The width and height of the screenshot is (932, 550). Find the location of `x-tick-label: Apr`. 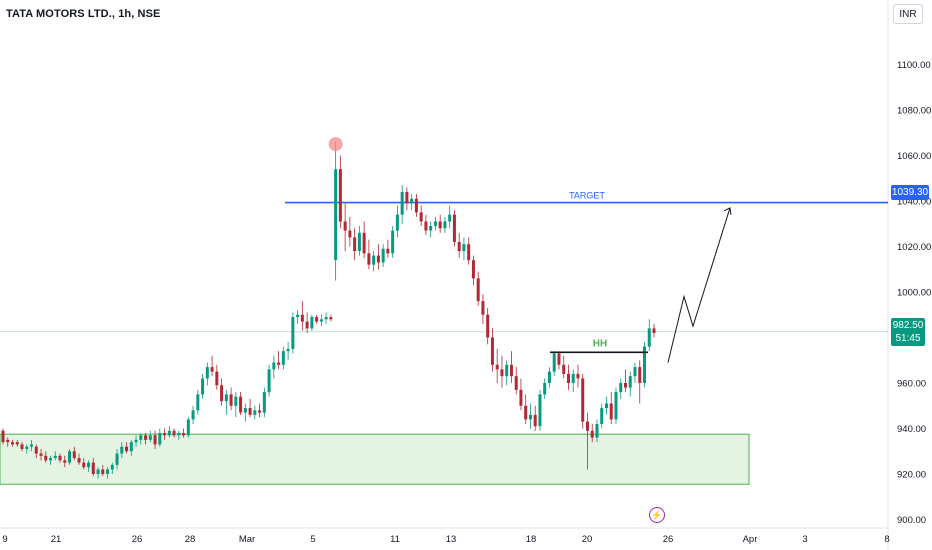

x-tick-label: Apr is located at coordinates (750, 539).